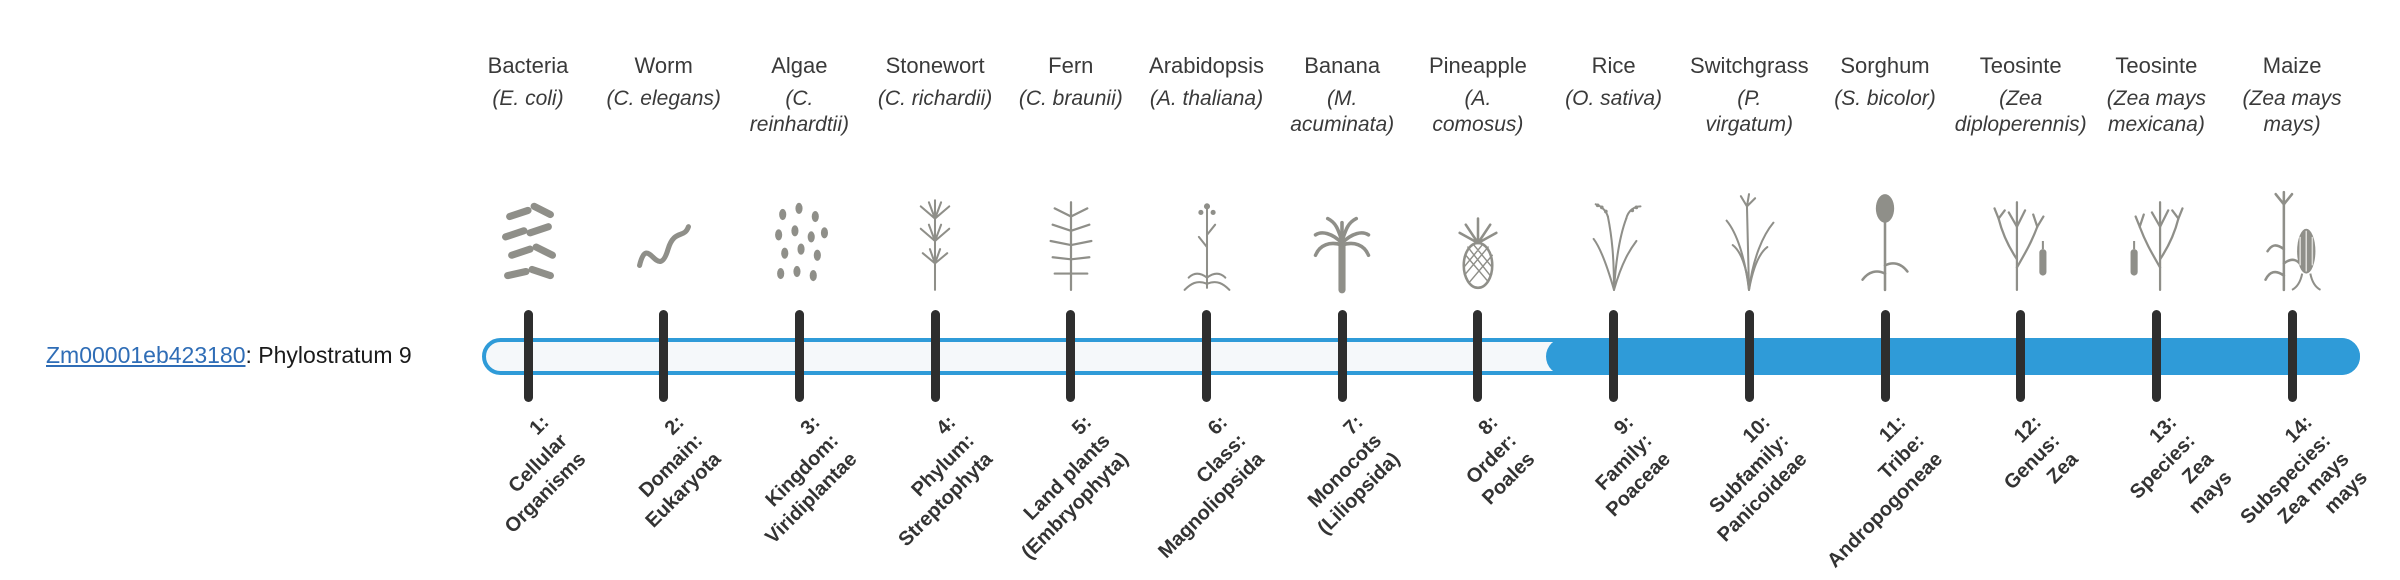  What do you see at coordinates (1207, 239) in the screenshot?
I see `arabidopsis-icon` at bounding box center [1207, 239].